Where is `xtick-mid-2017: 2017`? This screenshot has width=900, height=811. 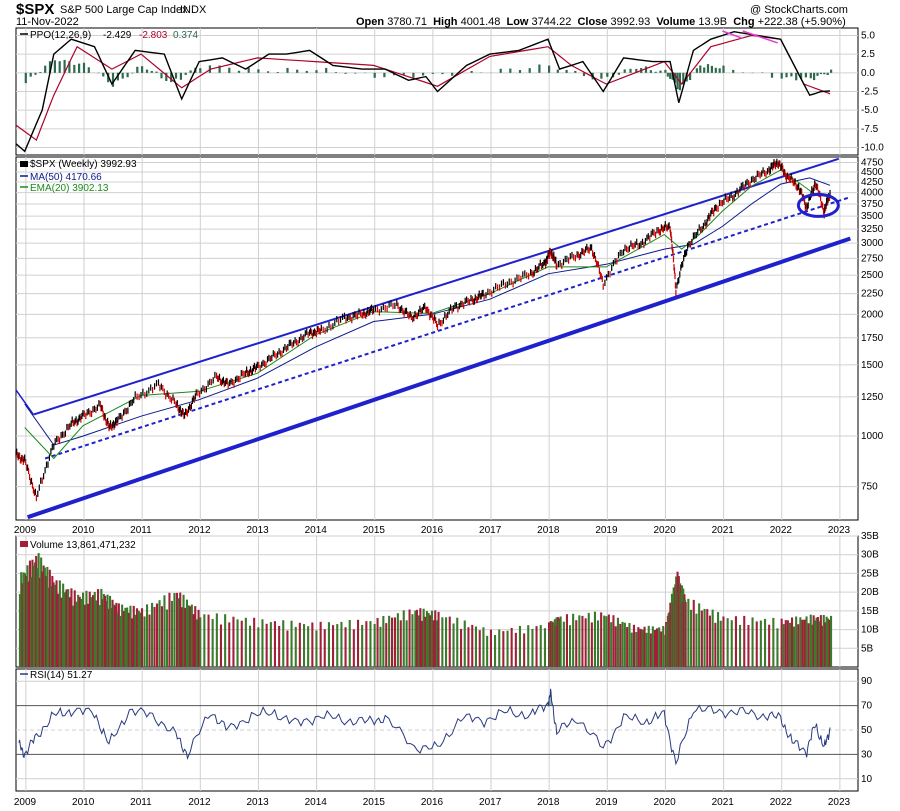
xtick-mid-2017: 2017 is located at coordinates (490, 530).